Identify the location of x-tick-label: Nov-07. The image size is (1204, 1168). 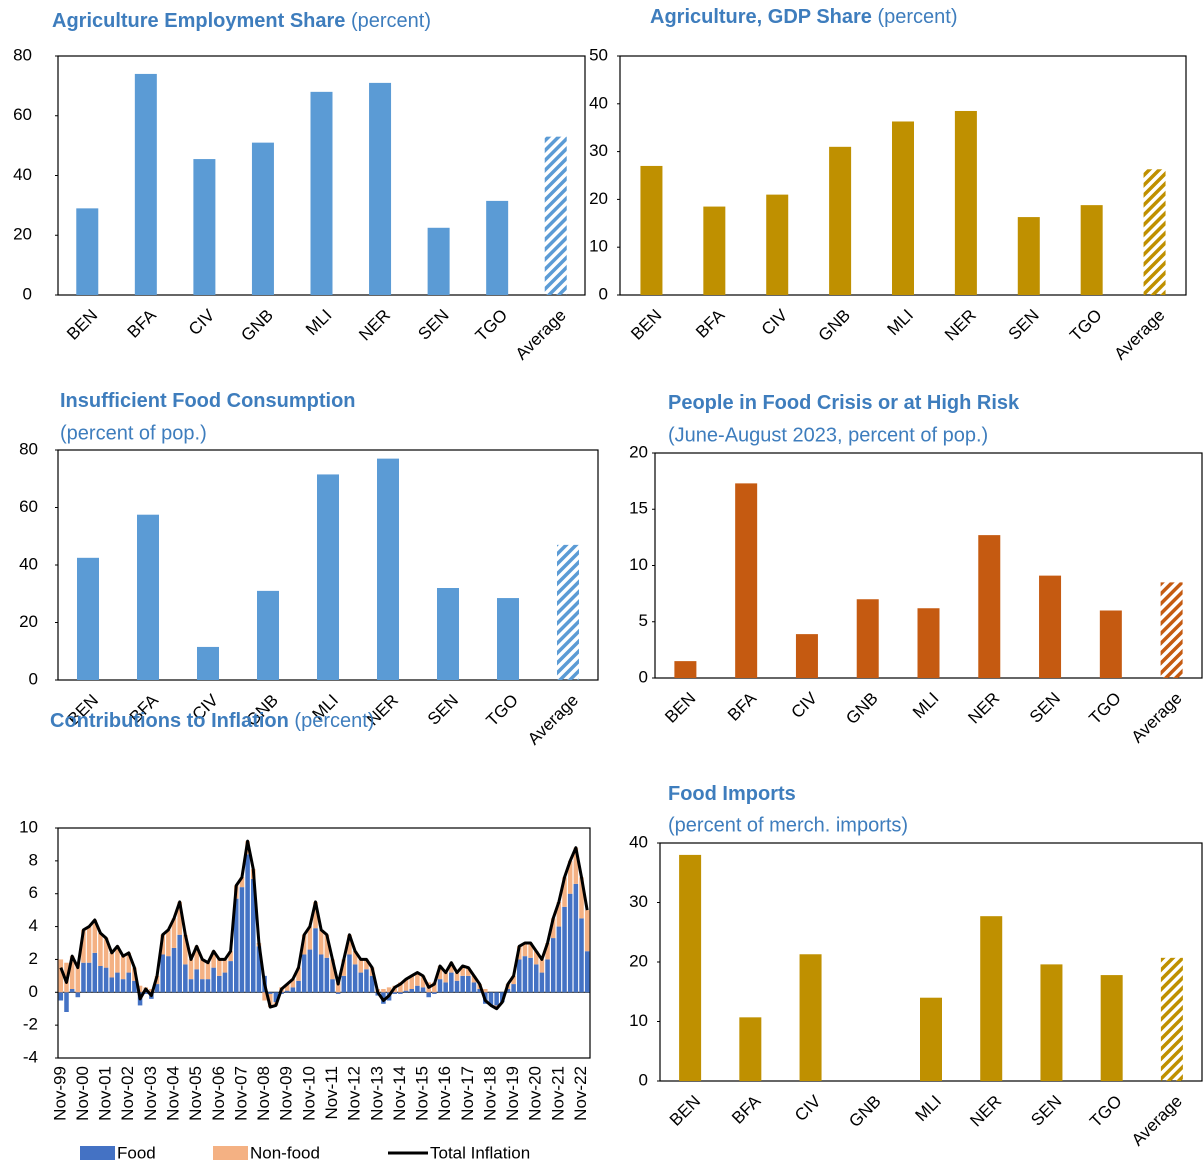
(240, 1093).